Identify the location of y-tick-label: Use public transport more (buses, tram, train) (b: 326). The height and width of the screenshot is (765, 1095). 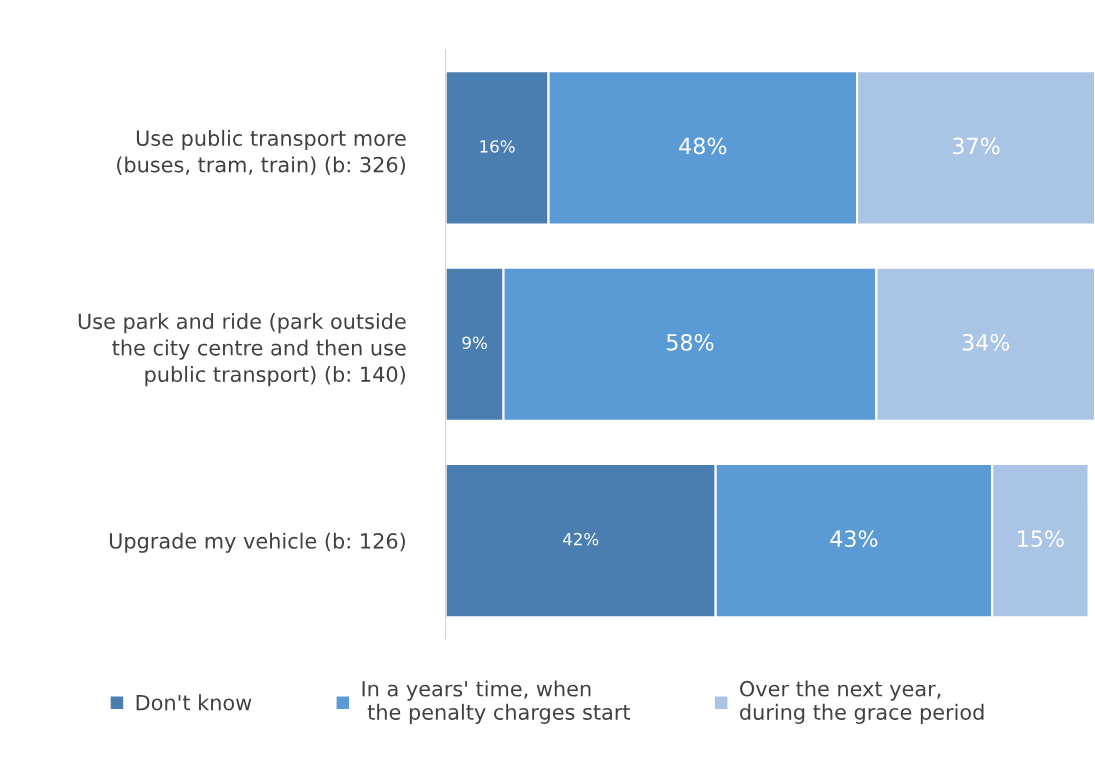
(261, 152).